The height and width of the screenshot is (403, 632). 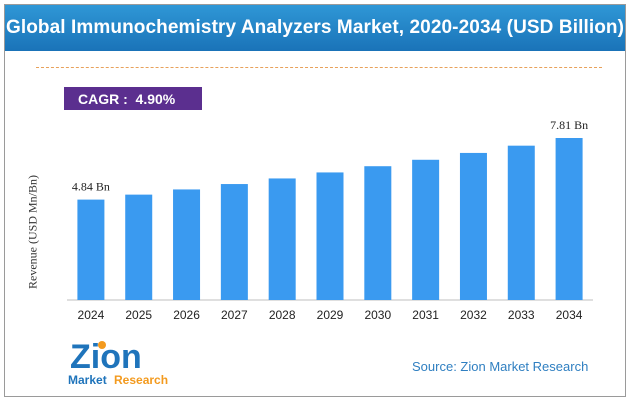 I want to click on data-label-2024: 4.84 Bn, so click(x=91, y=187).